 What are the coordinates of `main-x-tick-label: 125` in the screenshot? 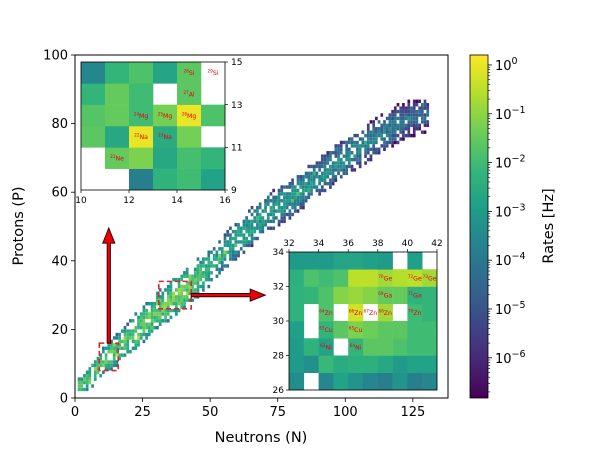 It's located at (412, 412).